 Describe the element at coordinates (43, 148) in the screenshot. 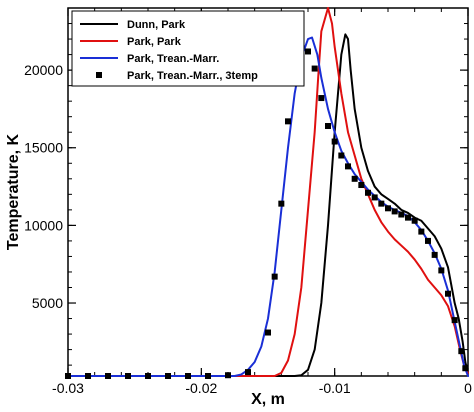

I see `y-tick-label: 15000` at that location.